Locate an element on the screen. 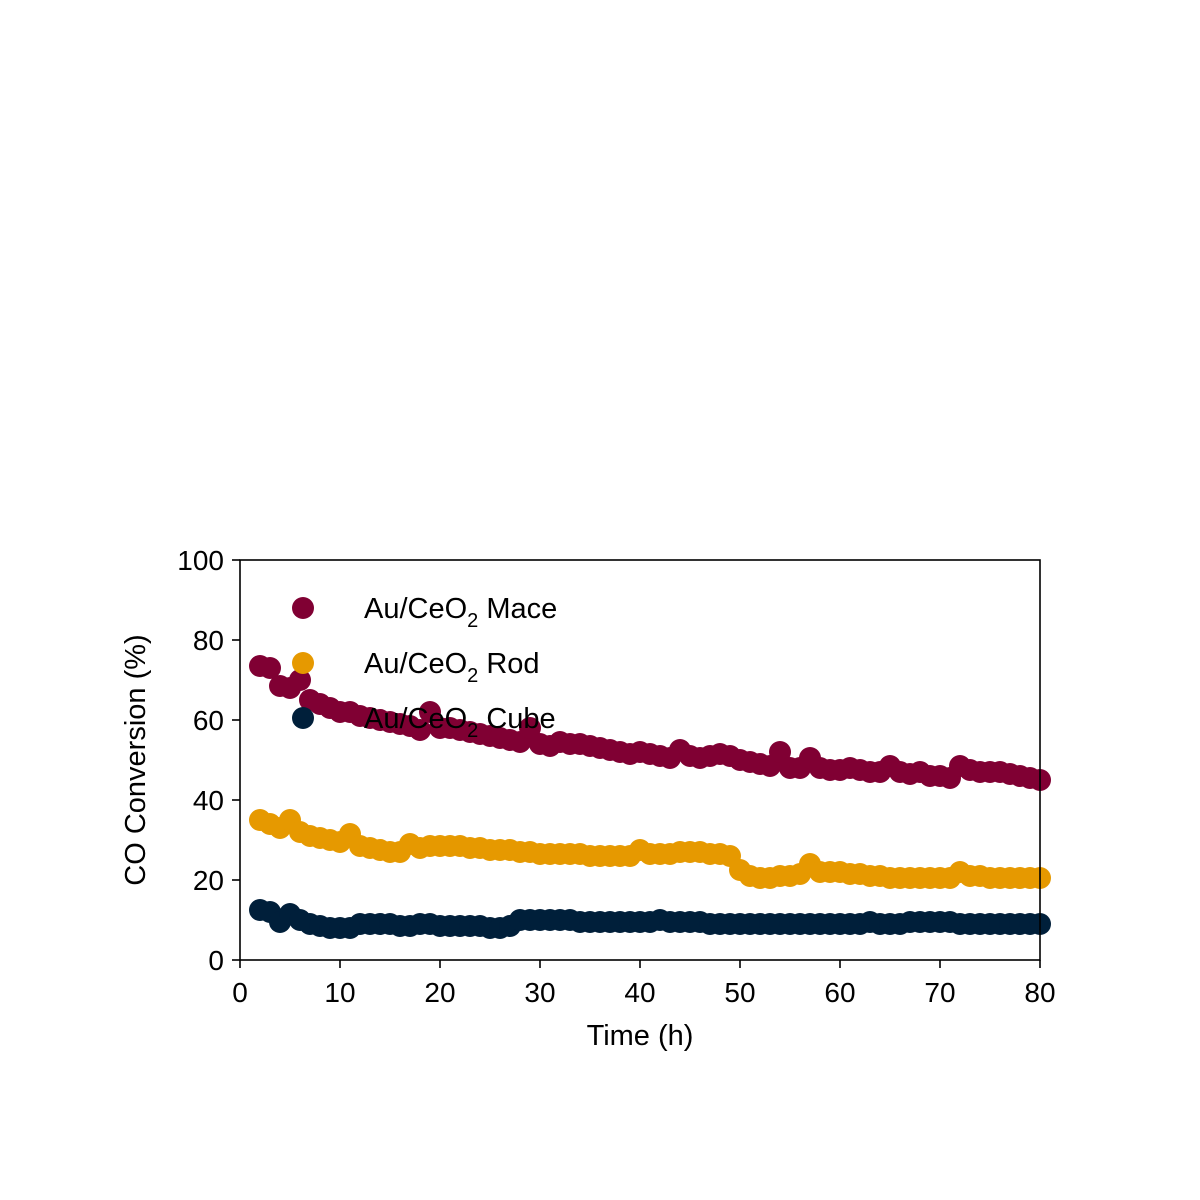 This screenshot has height=1200, width=1200. x-tick-label: 50 is located at coordinates (739, 992).